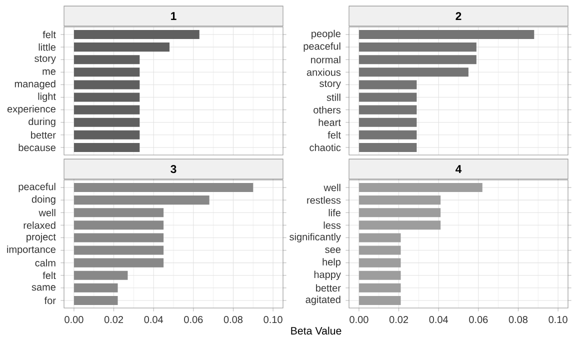 The height and width of the screenshot is (341, 573). Describe the element at coordinates (173, 169) in the screenshot. I see `chart-title: 3` at that location.